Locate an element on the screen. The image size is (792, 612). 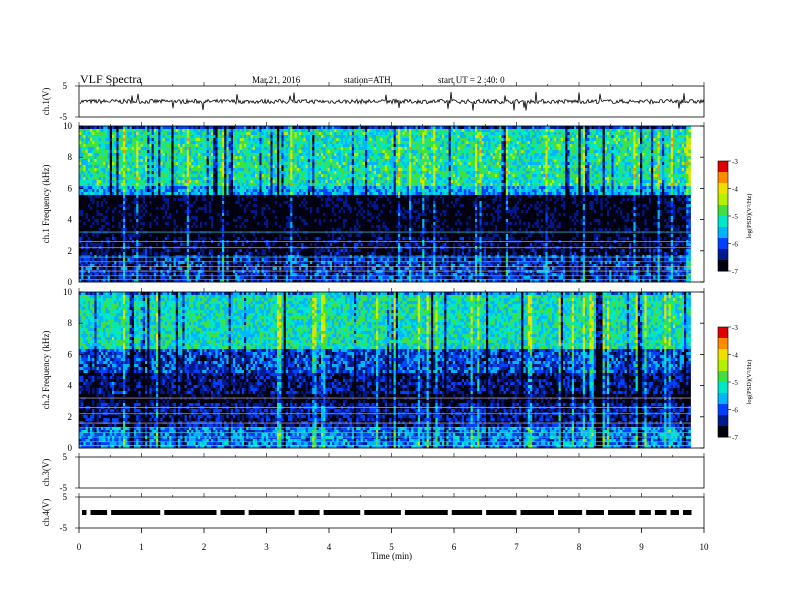
x-axis-label: Time (min) is located at coordinates (391, 556).